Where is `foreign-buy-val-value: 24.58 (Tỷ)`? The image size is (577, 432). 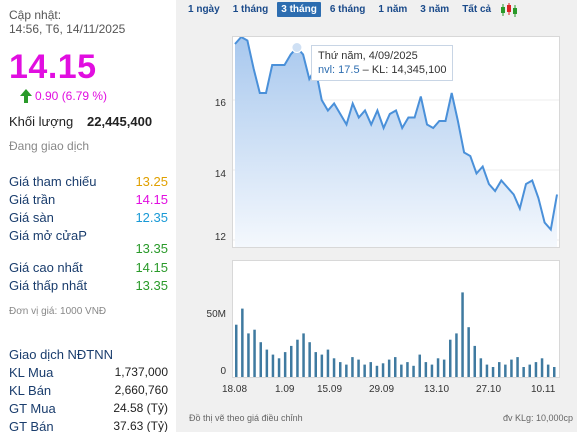 foreign-buy-val-value: 24.58 (Tỷ) is located at coordinates (140, 408).